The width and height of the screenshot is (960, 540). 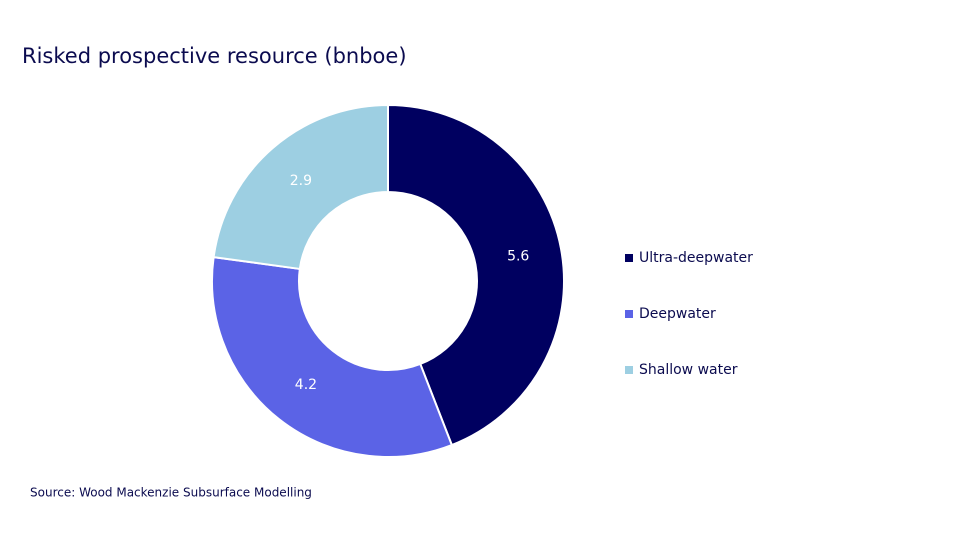 What do you see at coordinates (677, 314) in the screenshot?
I see `legend-label: Deepwater` at bounding box center [677, 314].